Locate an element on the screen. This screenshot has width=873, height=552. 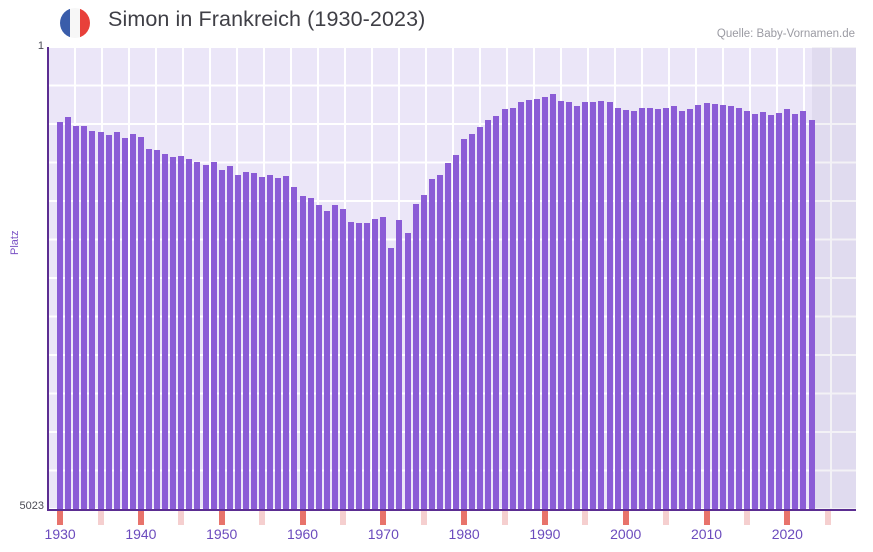
x-axis-tick-label: 1970 is located at coordinates (383, 534).